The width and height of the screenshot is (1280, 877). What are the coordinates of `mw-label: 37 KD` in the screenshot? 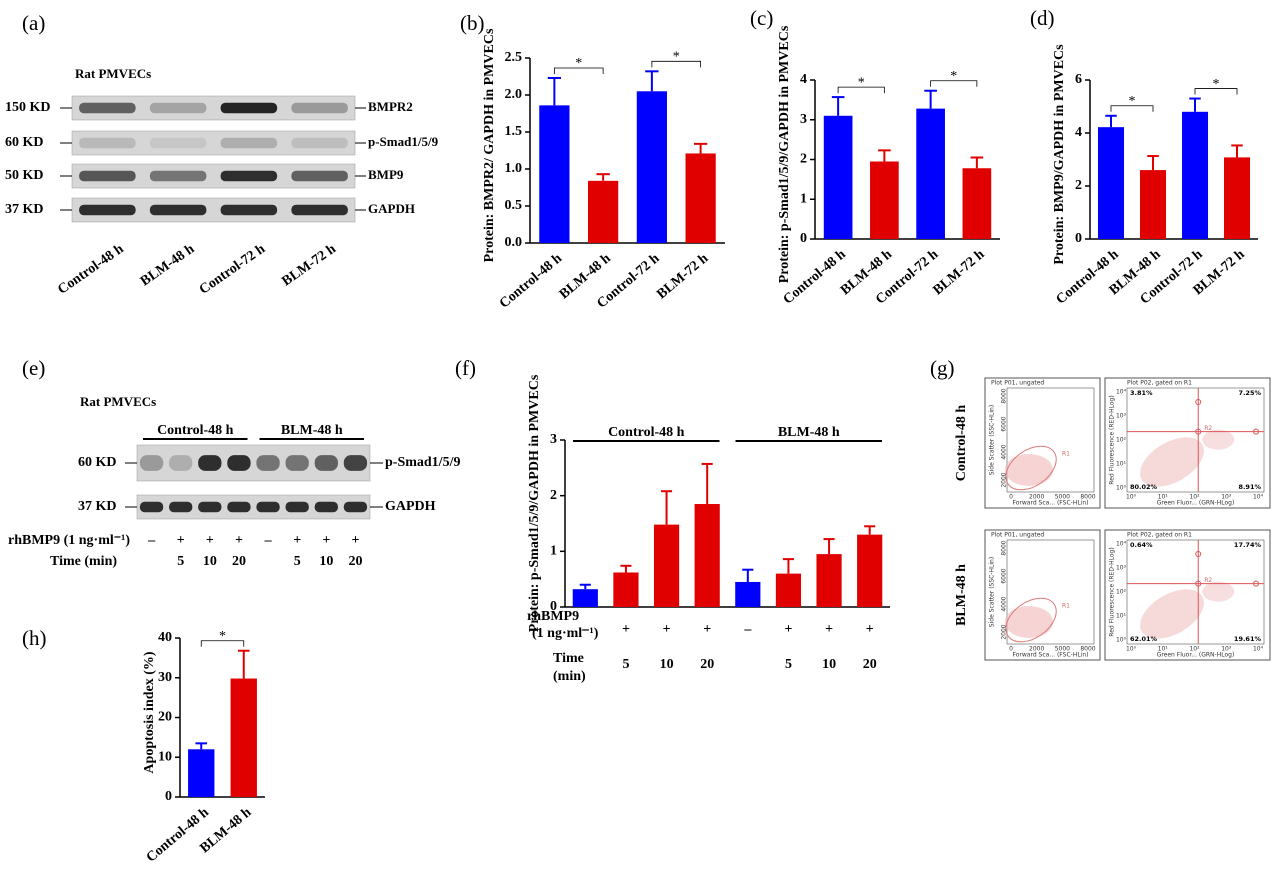 It's located at (97, 506).